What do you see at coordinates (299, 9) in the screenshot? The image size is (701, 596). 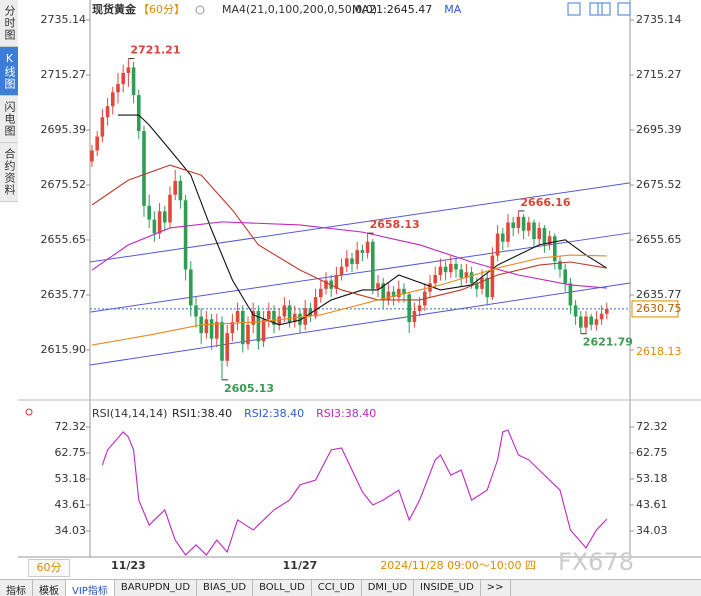 I see `indicator-label: MA4(21,0,100,200,0,50,0,0)` at bounding box center [299, 9].